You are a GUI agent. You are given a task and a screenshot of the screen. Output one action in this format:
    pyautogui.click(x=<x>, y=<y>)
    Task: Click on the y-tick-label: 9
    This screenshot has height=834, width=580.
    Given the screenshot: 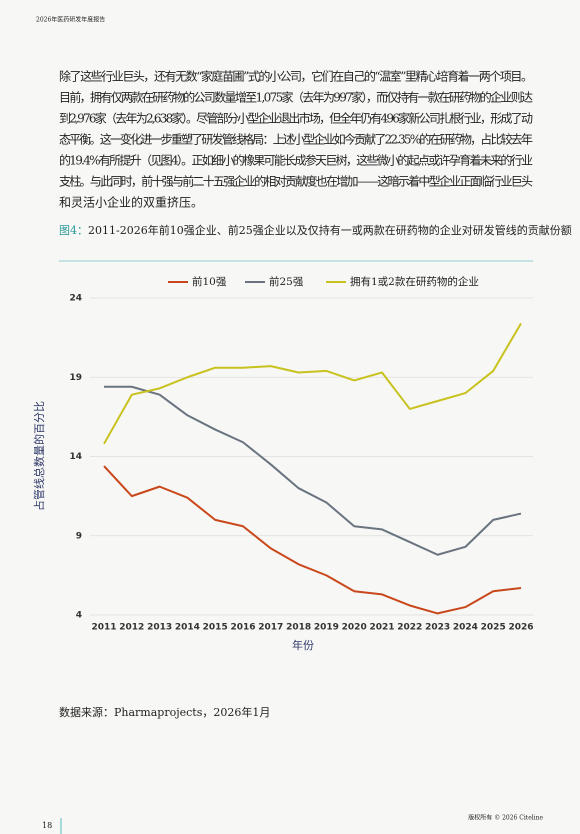 What is the action you would take?
    pyautogui.click(x=79, y=536)
    